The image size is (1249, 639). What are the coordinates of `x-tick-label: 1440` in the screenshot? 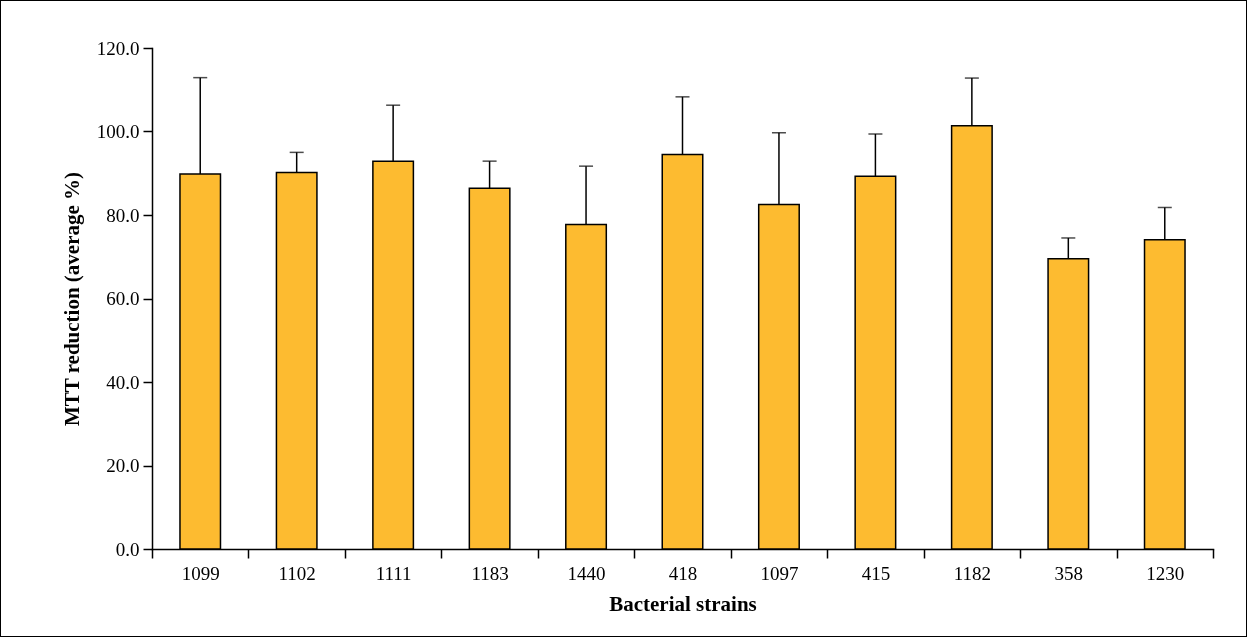 It's located at (586, 573).